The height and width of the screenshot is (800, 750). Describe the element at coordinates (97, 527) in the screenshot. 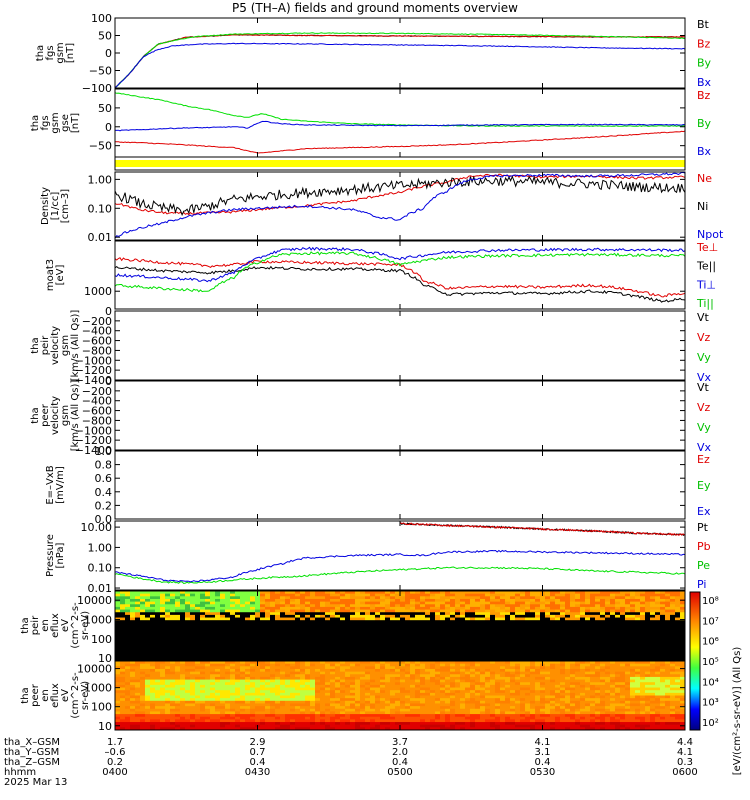

I see `ytick-label: 10.00` at that location.